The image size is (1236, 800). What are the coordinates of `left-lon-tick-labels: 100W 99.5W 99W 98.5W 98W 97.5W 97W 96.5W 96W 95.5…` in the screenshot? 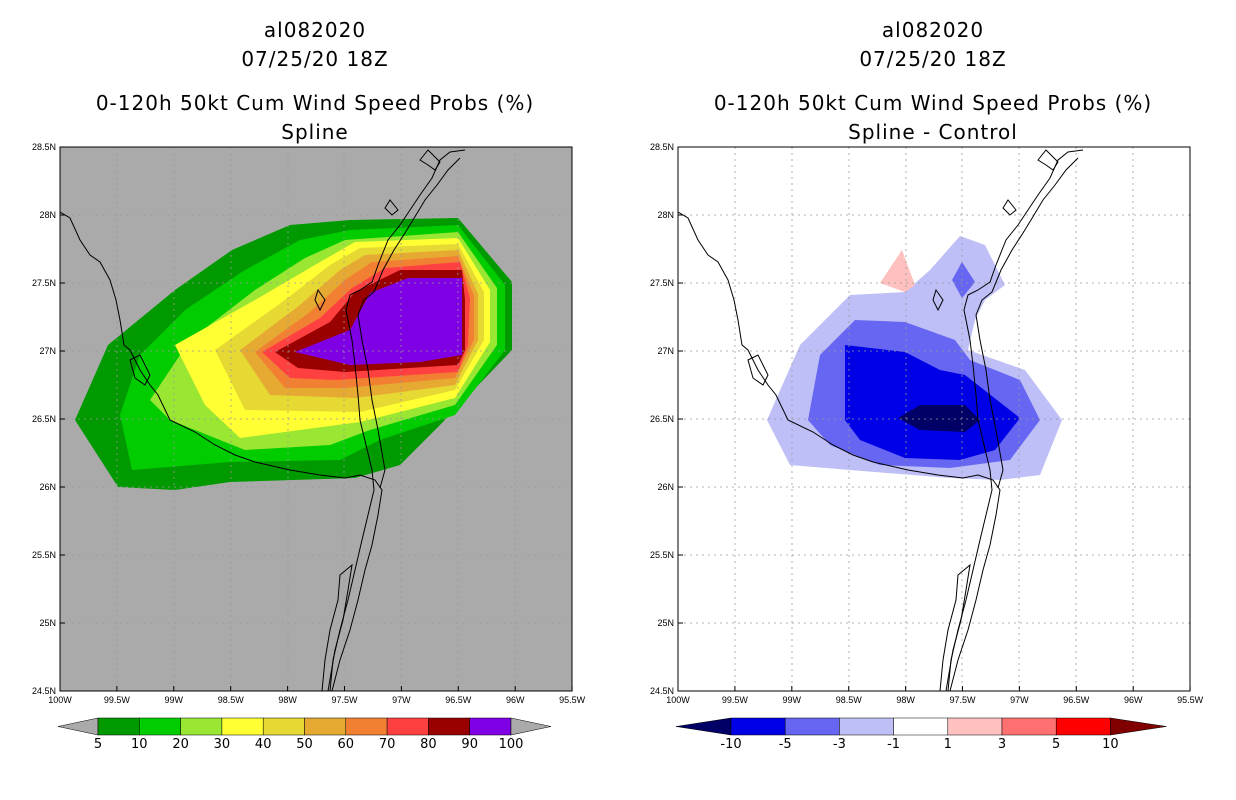 It's located at (317, 695).